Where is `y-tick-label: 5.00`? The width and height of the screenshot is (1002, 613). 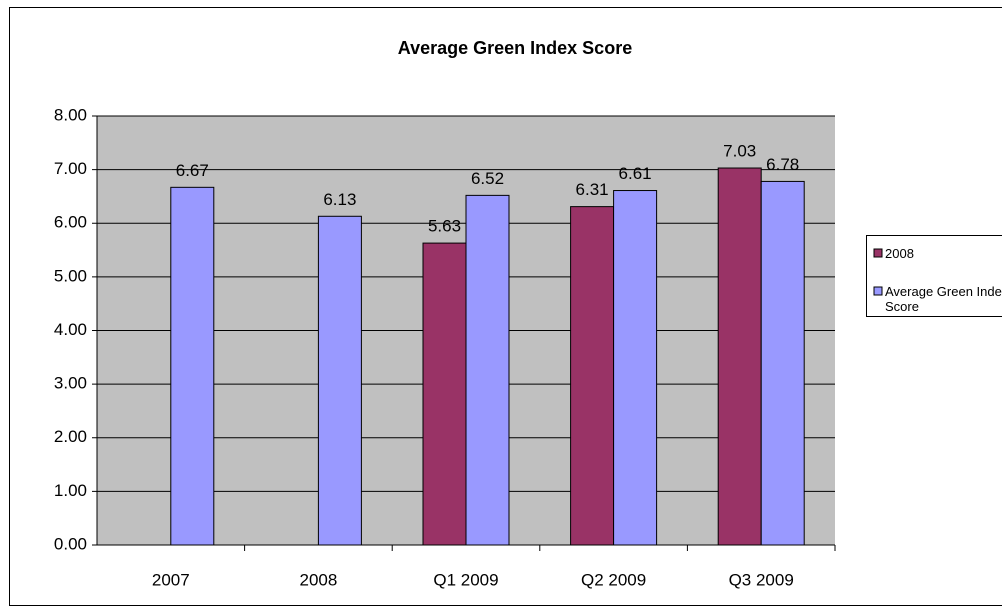 y-tick-label: 5.00 is located at coordinates (70, 275).